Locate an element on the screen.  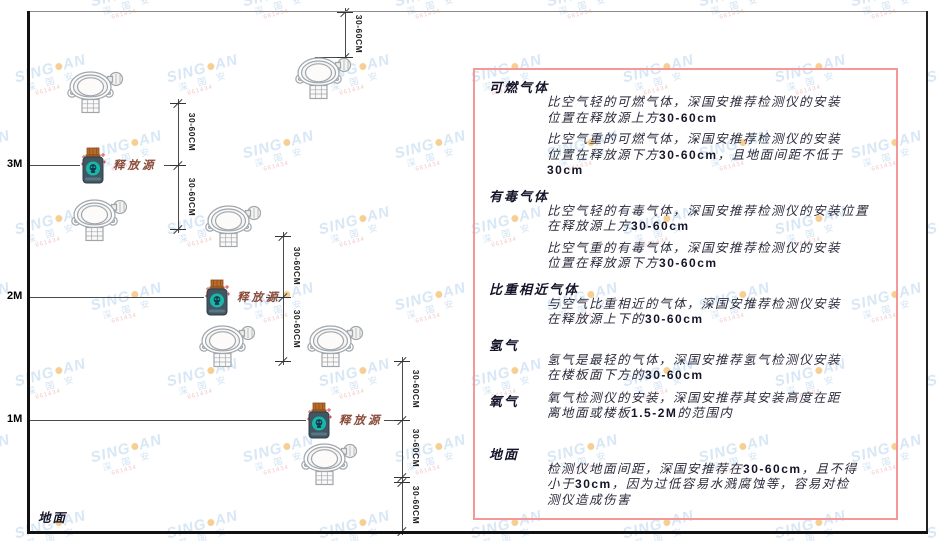
text-line: 比空气轻的有毒气体，深国安推荐检测仪的安装位置 is located at coordinates (716, 212).